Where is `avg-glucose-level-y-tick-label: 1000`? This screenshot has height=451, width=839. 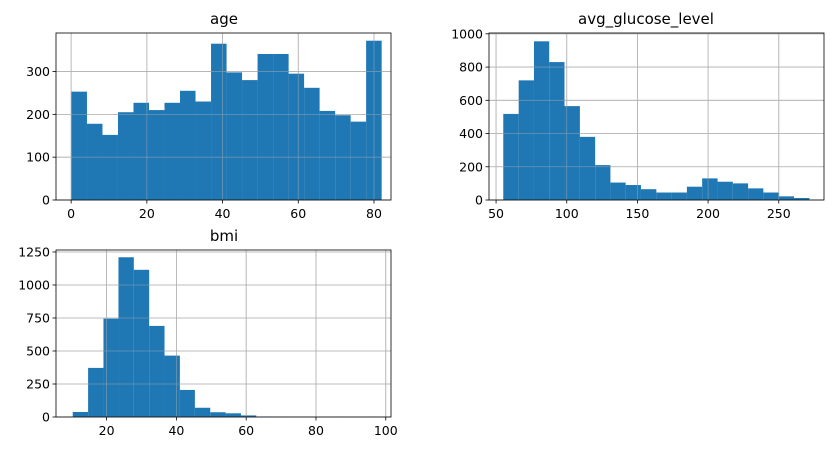 avg-glucose-level-y-tick-label: 1000 is located at coordinates (467, 33).